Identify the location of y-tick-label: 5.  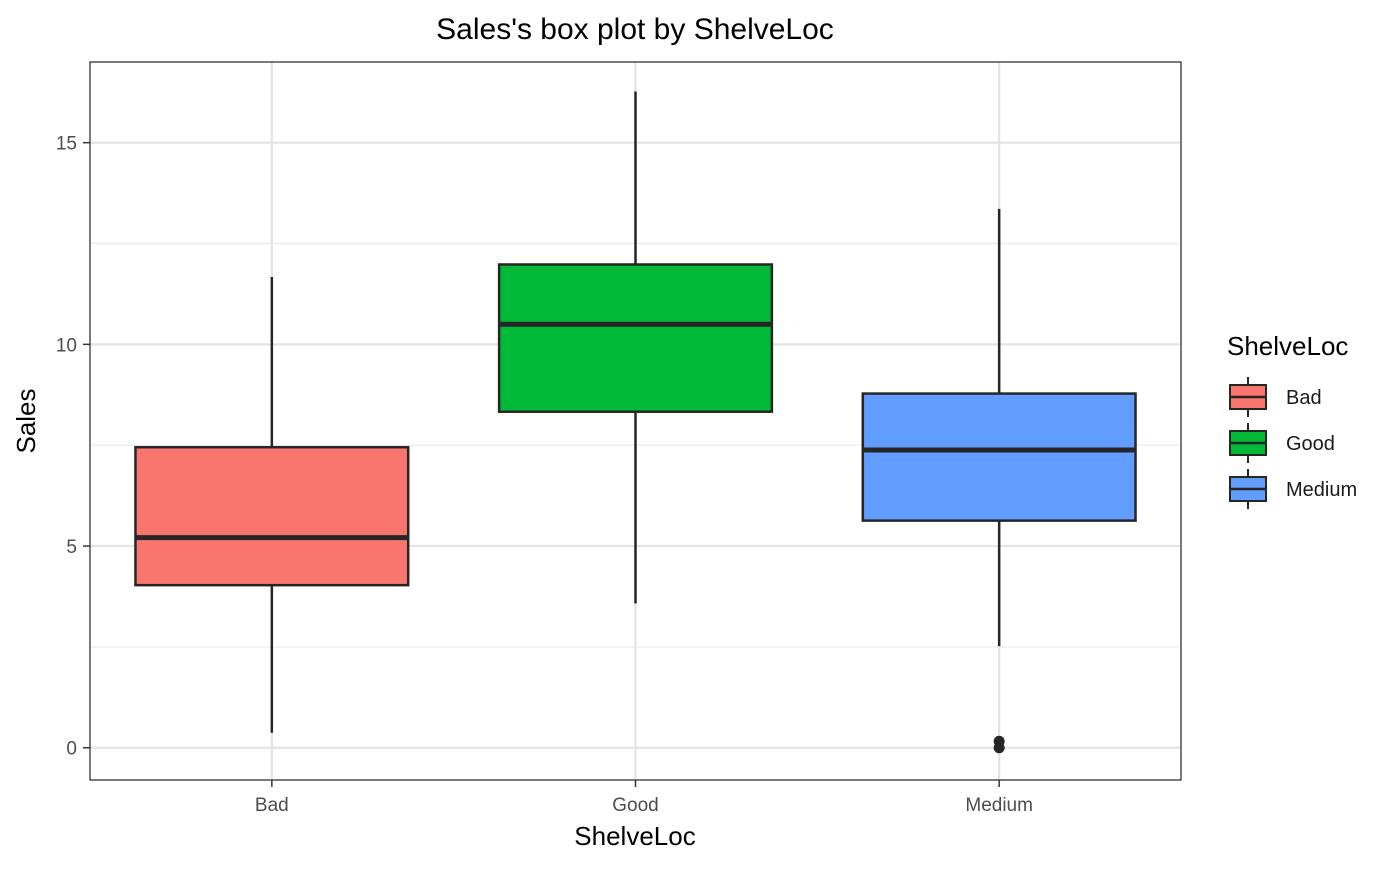
(71, 547).